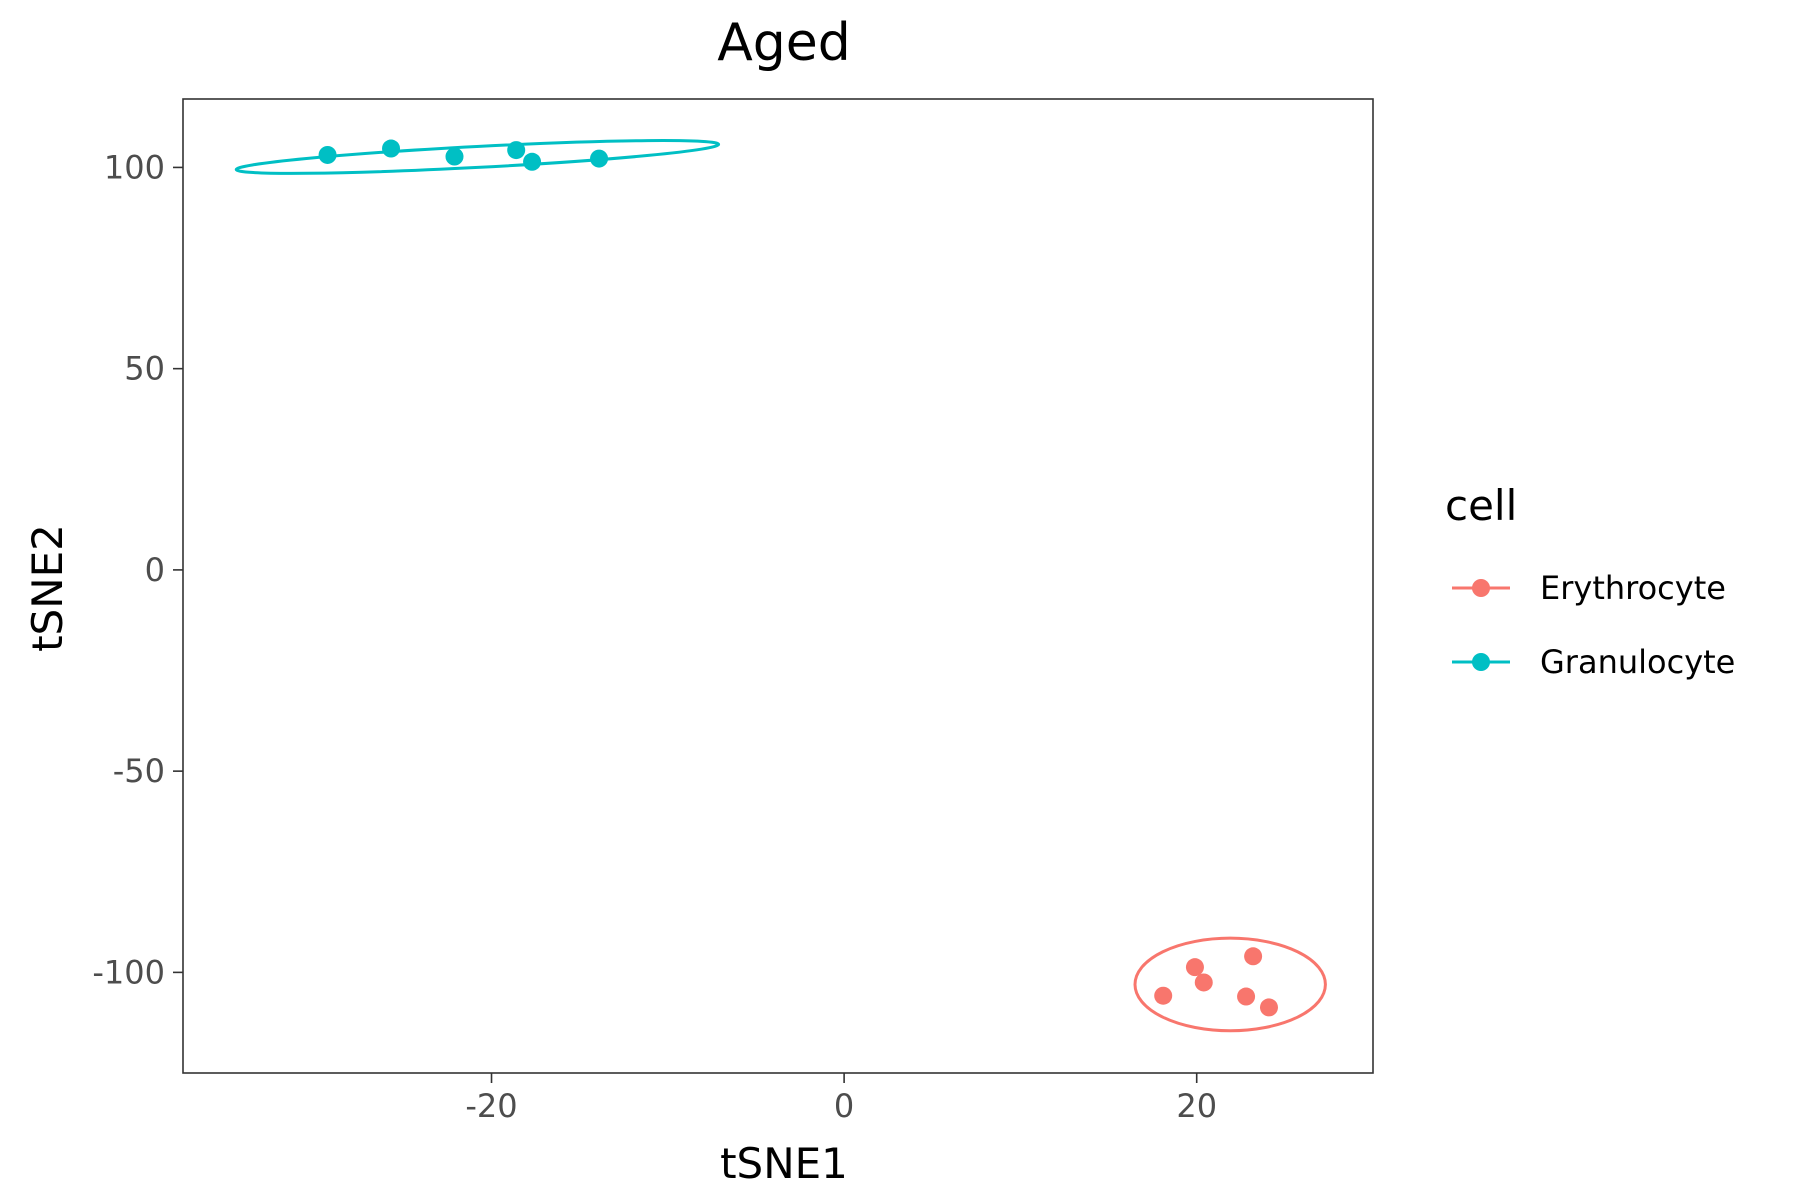 Image resolution: width=1800 pixels, height=1200 pixels. Describe the element at coordinates (1481, 505) in the screenshot. I see `legend-title: cell` at that location.